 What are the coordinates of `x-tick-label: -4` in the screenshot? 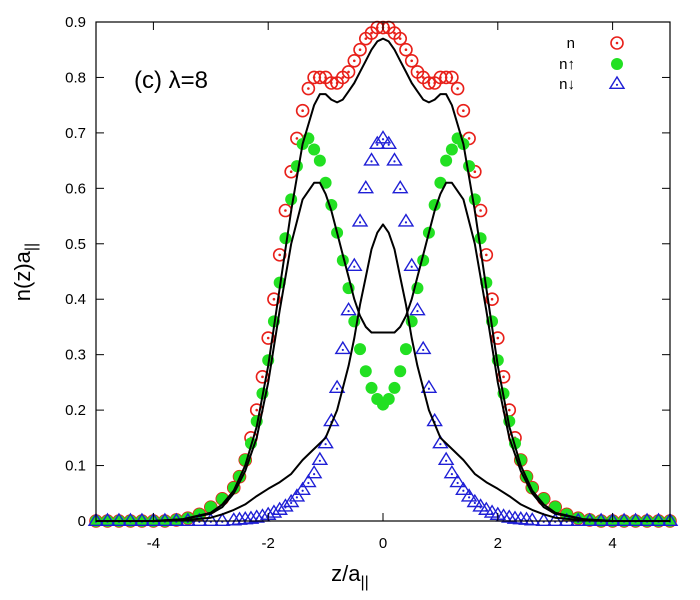 It's located at (153, 543).